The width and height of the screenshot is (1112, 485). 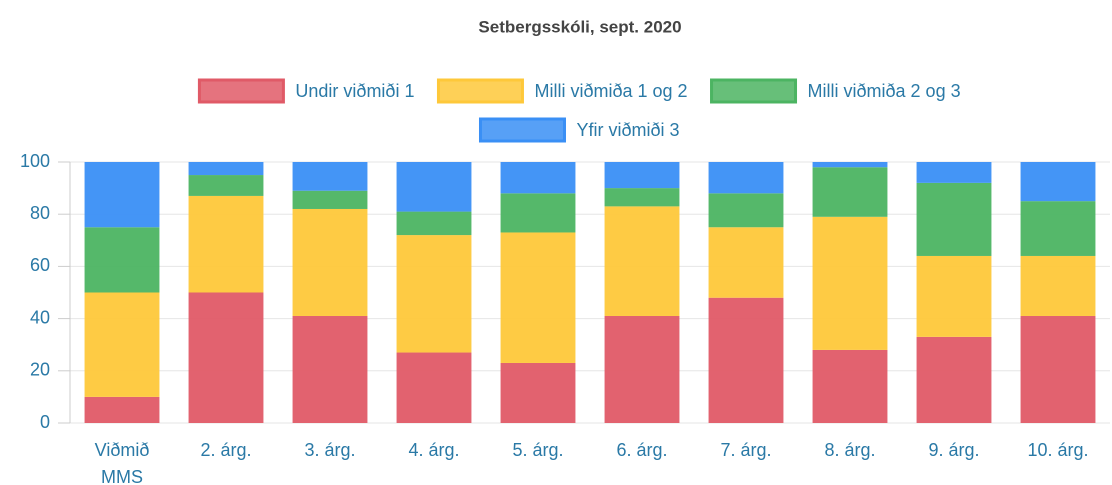 I want to click on x-tick-label: 9. árg., so click(x=953, y=450).